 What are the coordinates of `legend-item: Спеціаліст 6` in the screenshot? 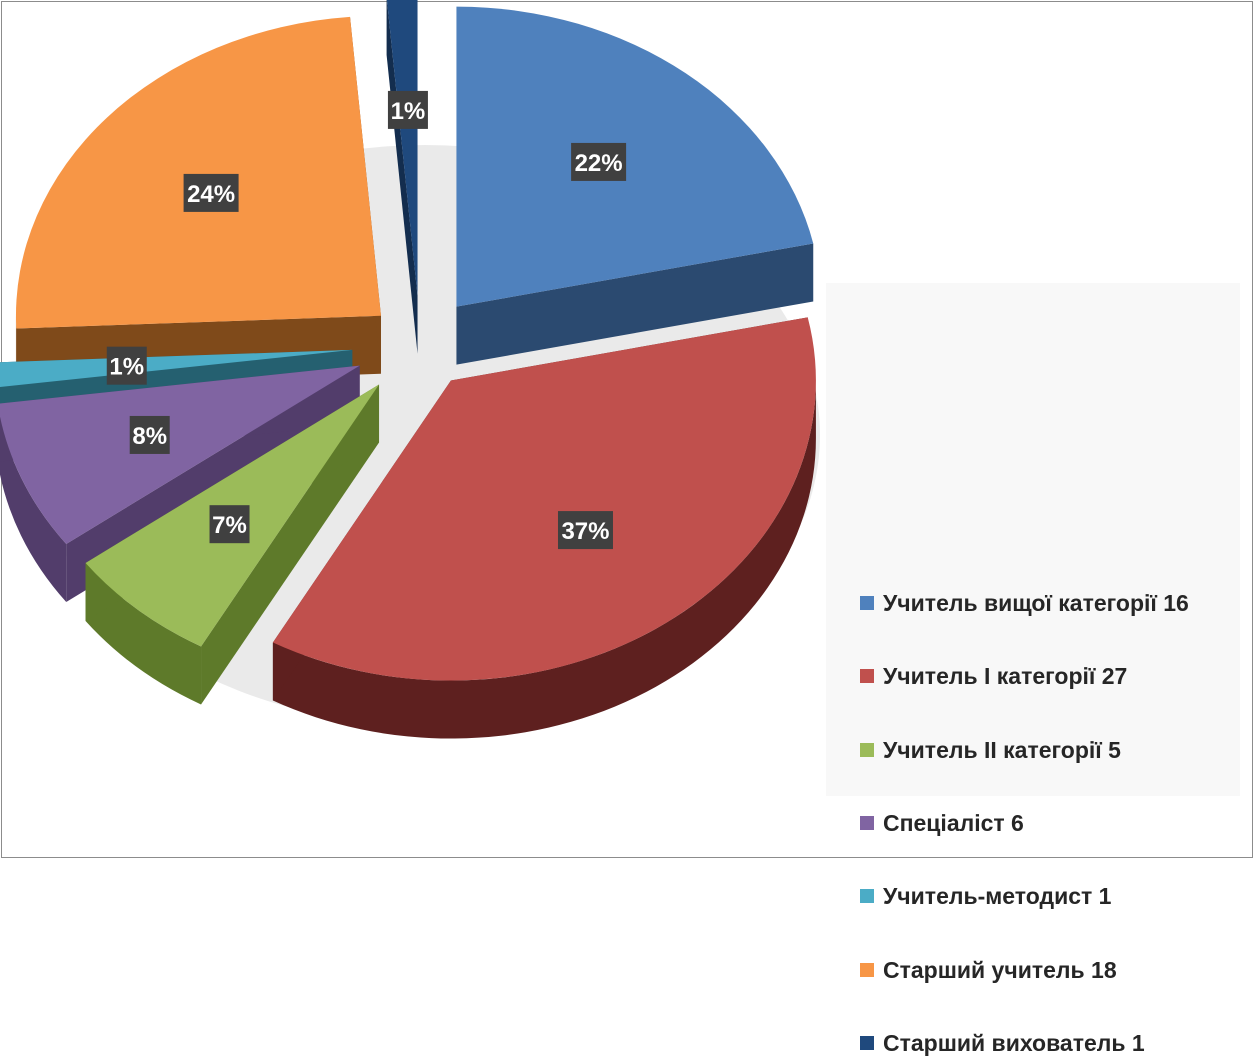 It's located at (942, 823).